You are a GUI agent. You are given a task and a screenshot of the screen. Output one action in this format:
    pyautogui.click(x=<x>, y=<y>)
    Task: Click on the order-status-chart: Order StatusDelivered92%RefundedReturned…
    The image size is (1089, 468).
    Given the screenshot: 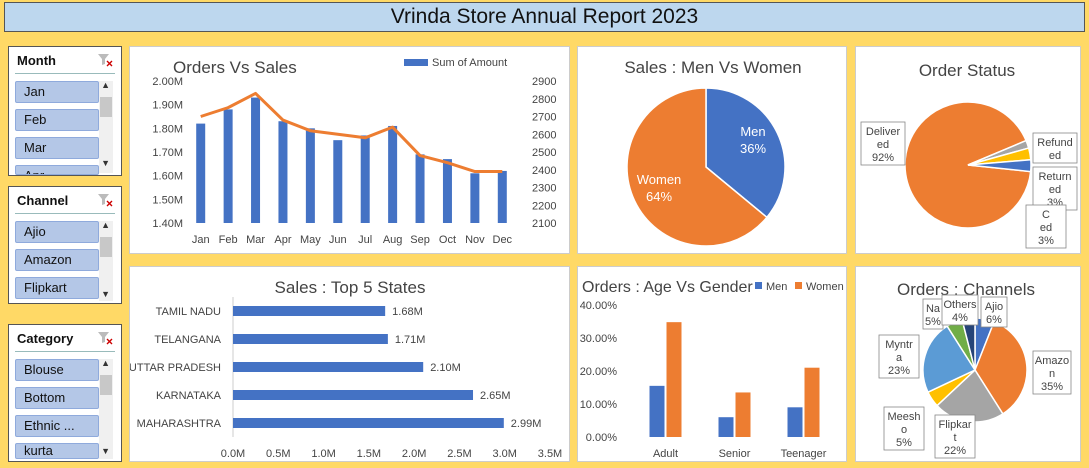 What is the action you would take?
    pyautogui.click(x=969, y=155)
    